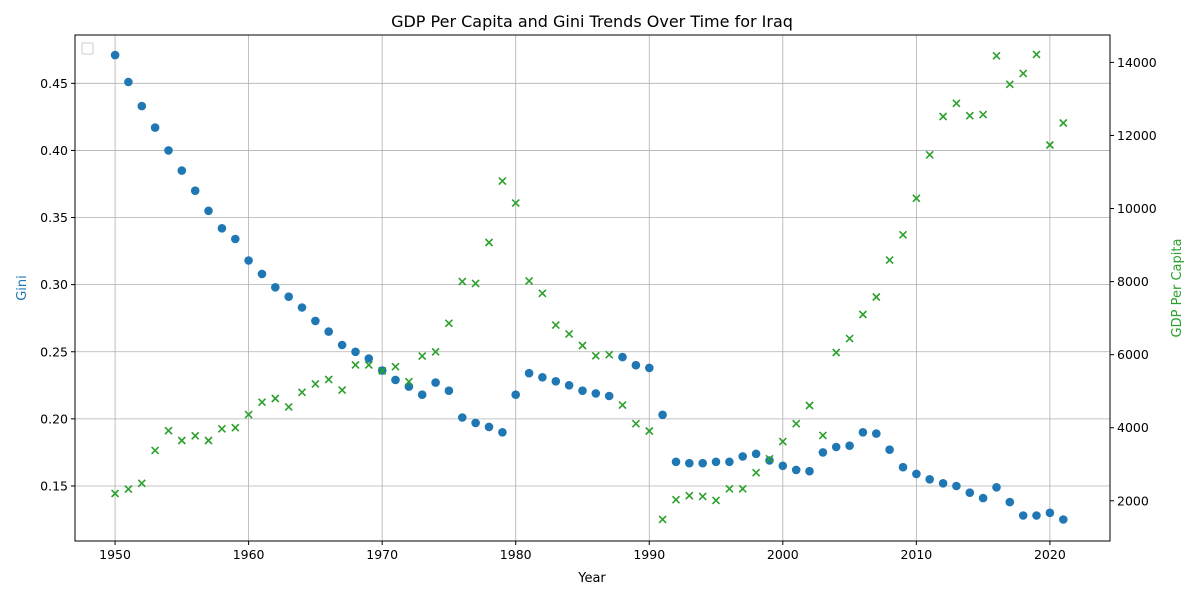 The image size is (1200, 600). Describe the element at coordinates (591, 578) in the screenshot. I see `x-axis-title: Year` at that location.